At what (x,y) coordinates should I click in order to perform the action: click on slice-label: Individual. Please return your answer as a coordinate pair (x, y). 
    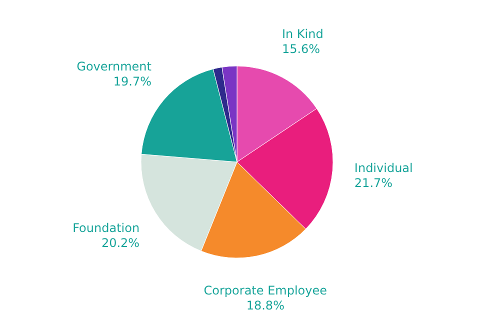
    Looking at the image, I should click on (383, 168).